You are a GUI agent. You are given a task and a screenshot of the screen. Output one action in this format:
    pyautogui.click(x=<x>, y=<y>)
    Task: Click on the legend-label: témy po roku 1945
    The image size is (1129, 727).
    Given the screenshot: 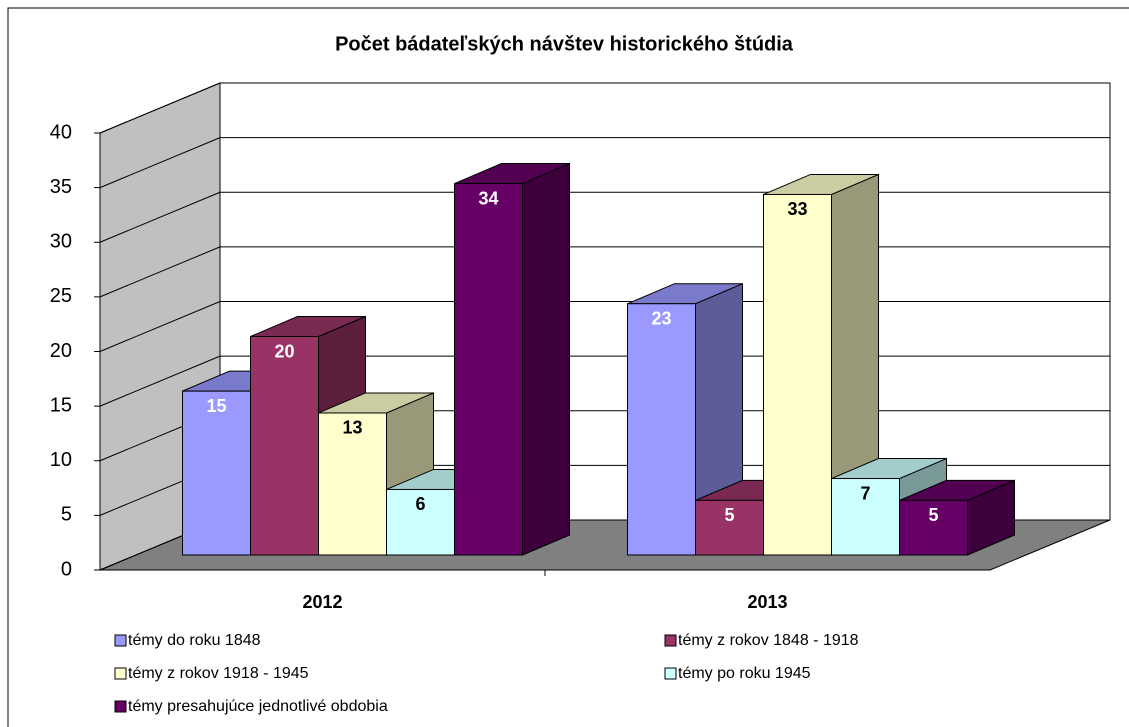 What is the action you would take?
    pyautogui.click(x=744, y=673)
    